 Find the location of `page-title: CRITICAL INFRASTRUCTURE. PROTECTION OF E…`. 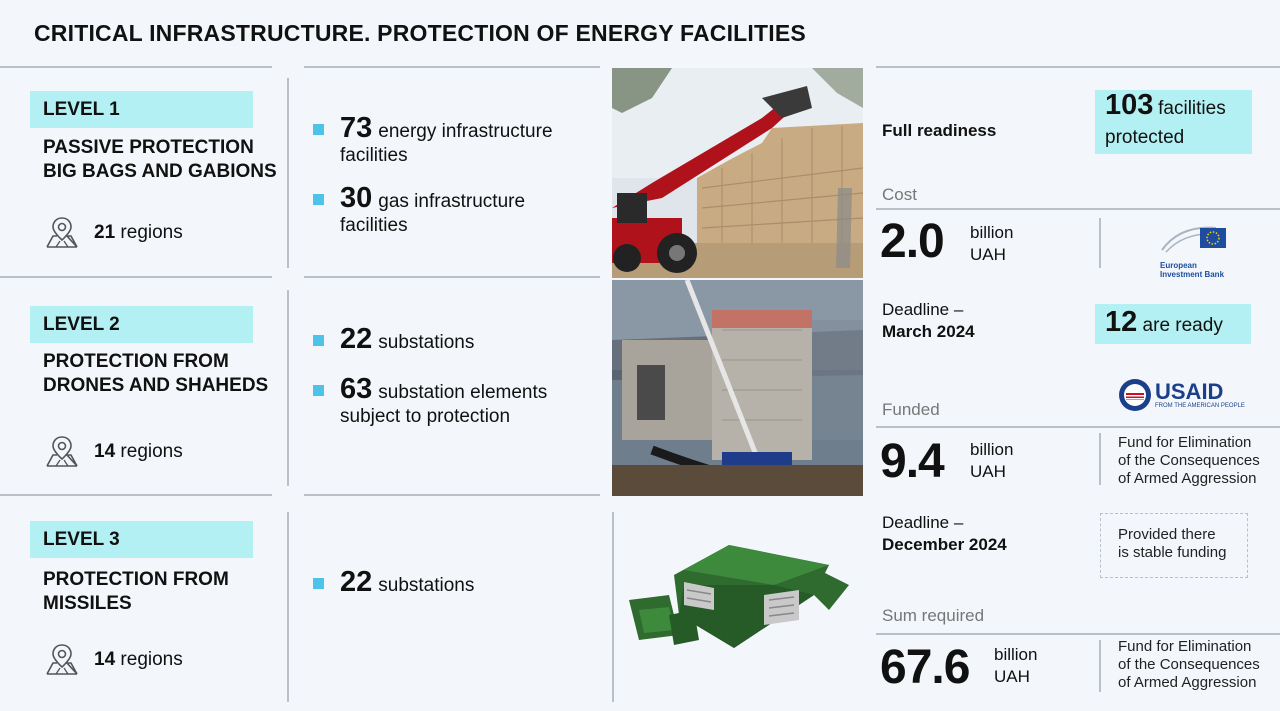

page-title: CRITICAL INFRASTRUCTURE. PROTECTION OF E… is located at coordinates (420, 33).